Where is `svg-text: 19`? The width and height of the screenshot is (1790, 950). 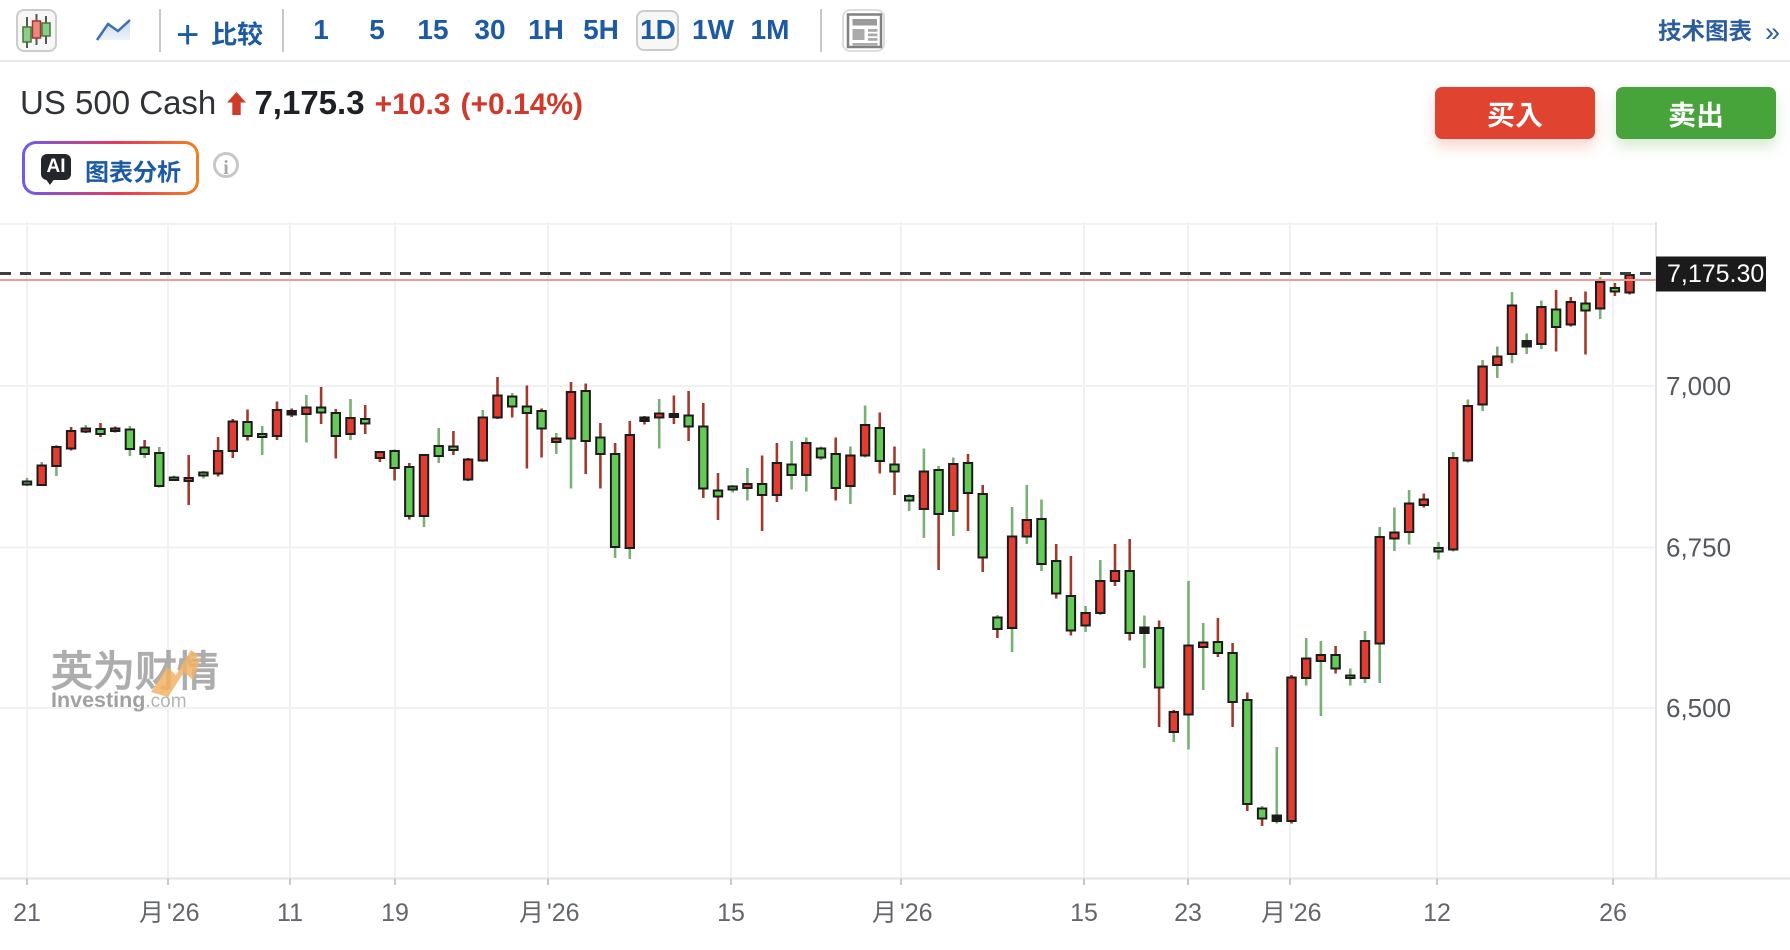 svg-text: 19 is located at coordinates (395, 913).